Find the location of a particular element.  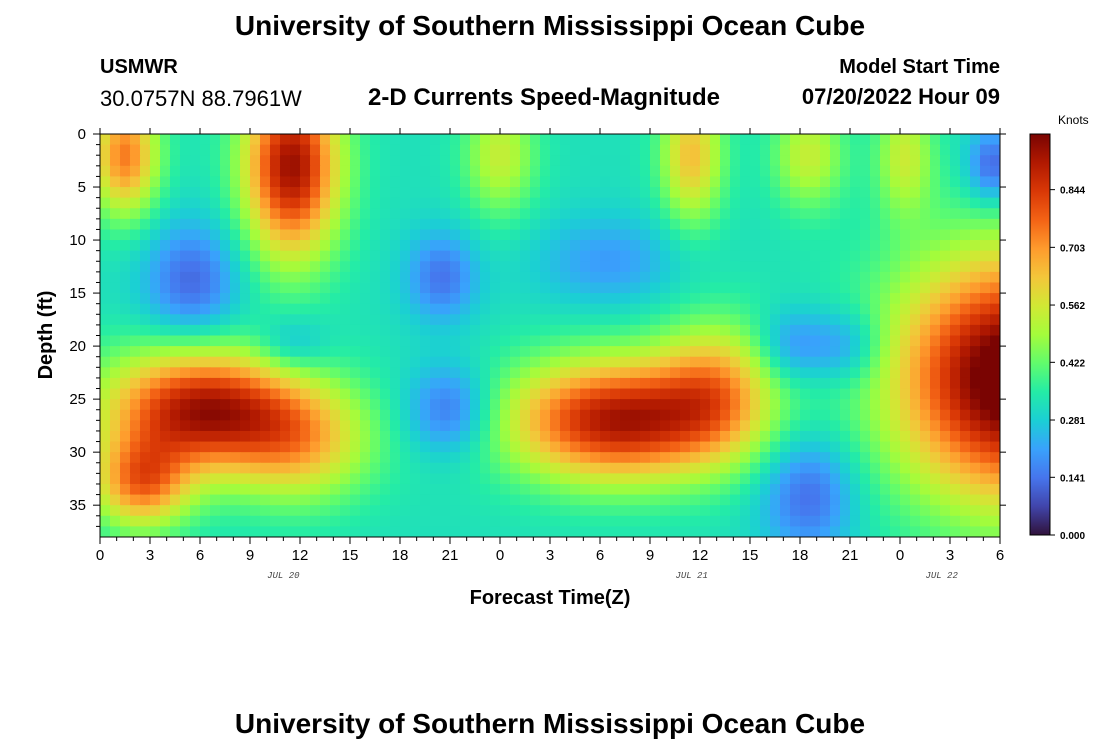

y-tick-label: 35 is located at coordinates (77, 505).